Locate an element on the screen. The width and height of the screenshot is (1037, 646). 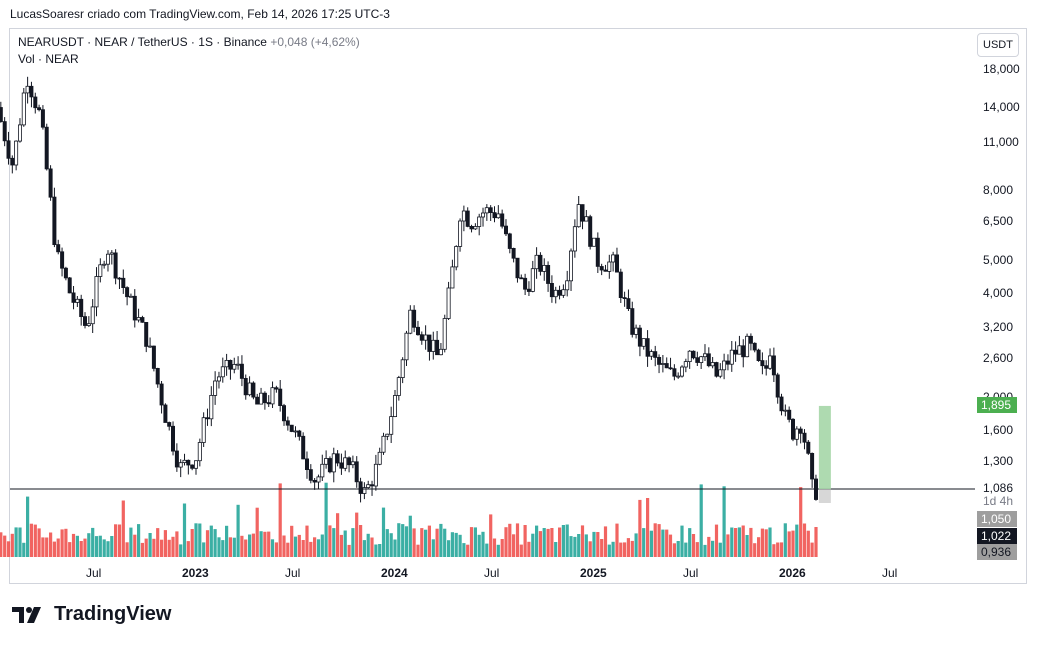
long-position-stop-zone is located at coordinates (824, 496).